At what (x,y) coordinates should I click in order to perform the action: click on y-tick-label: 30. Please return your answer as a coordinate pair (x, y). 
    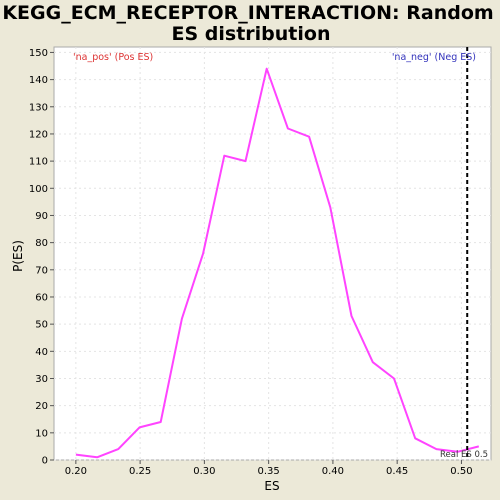
    Looking at the image, I should click on (41, 379).